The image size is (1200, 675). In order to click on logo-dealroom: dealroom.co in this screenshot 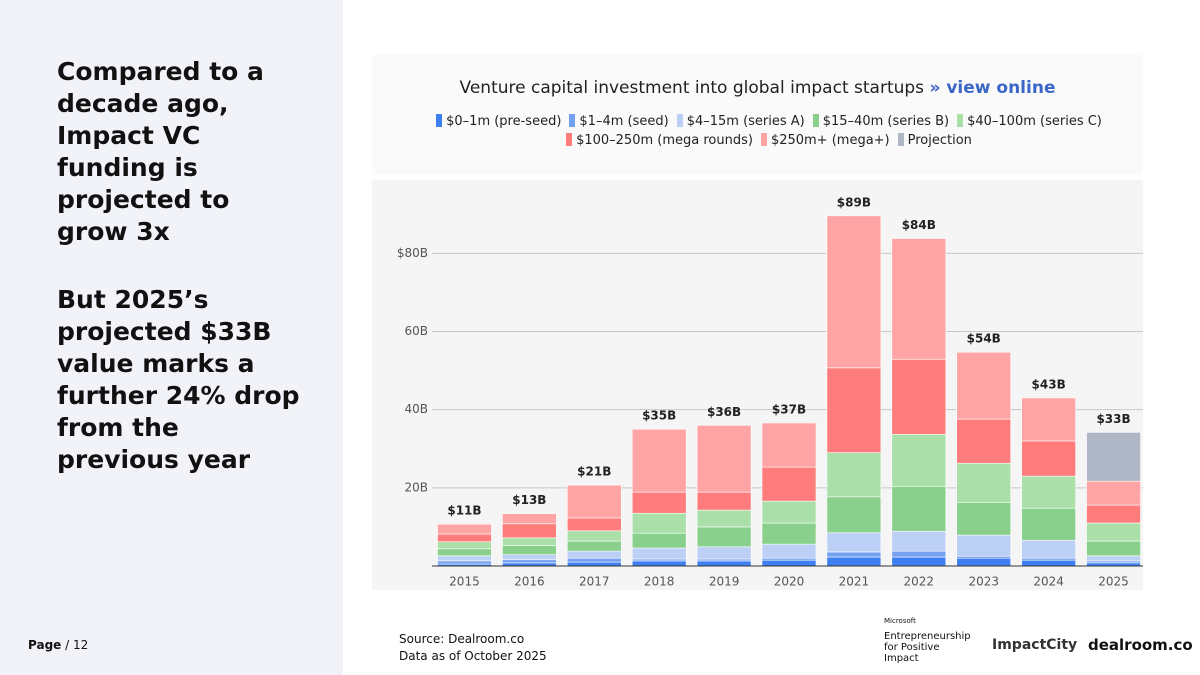, I will do `click(1140, 645)`.